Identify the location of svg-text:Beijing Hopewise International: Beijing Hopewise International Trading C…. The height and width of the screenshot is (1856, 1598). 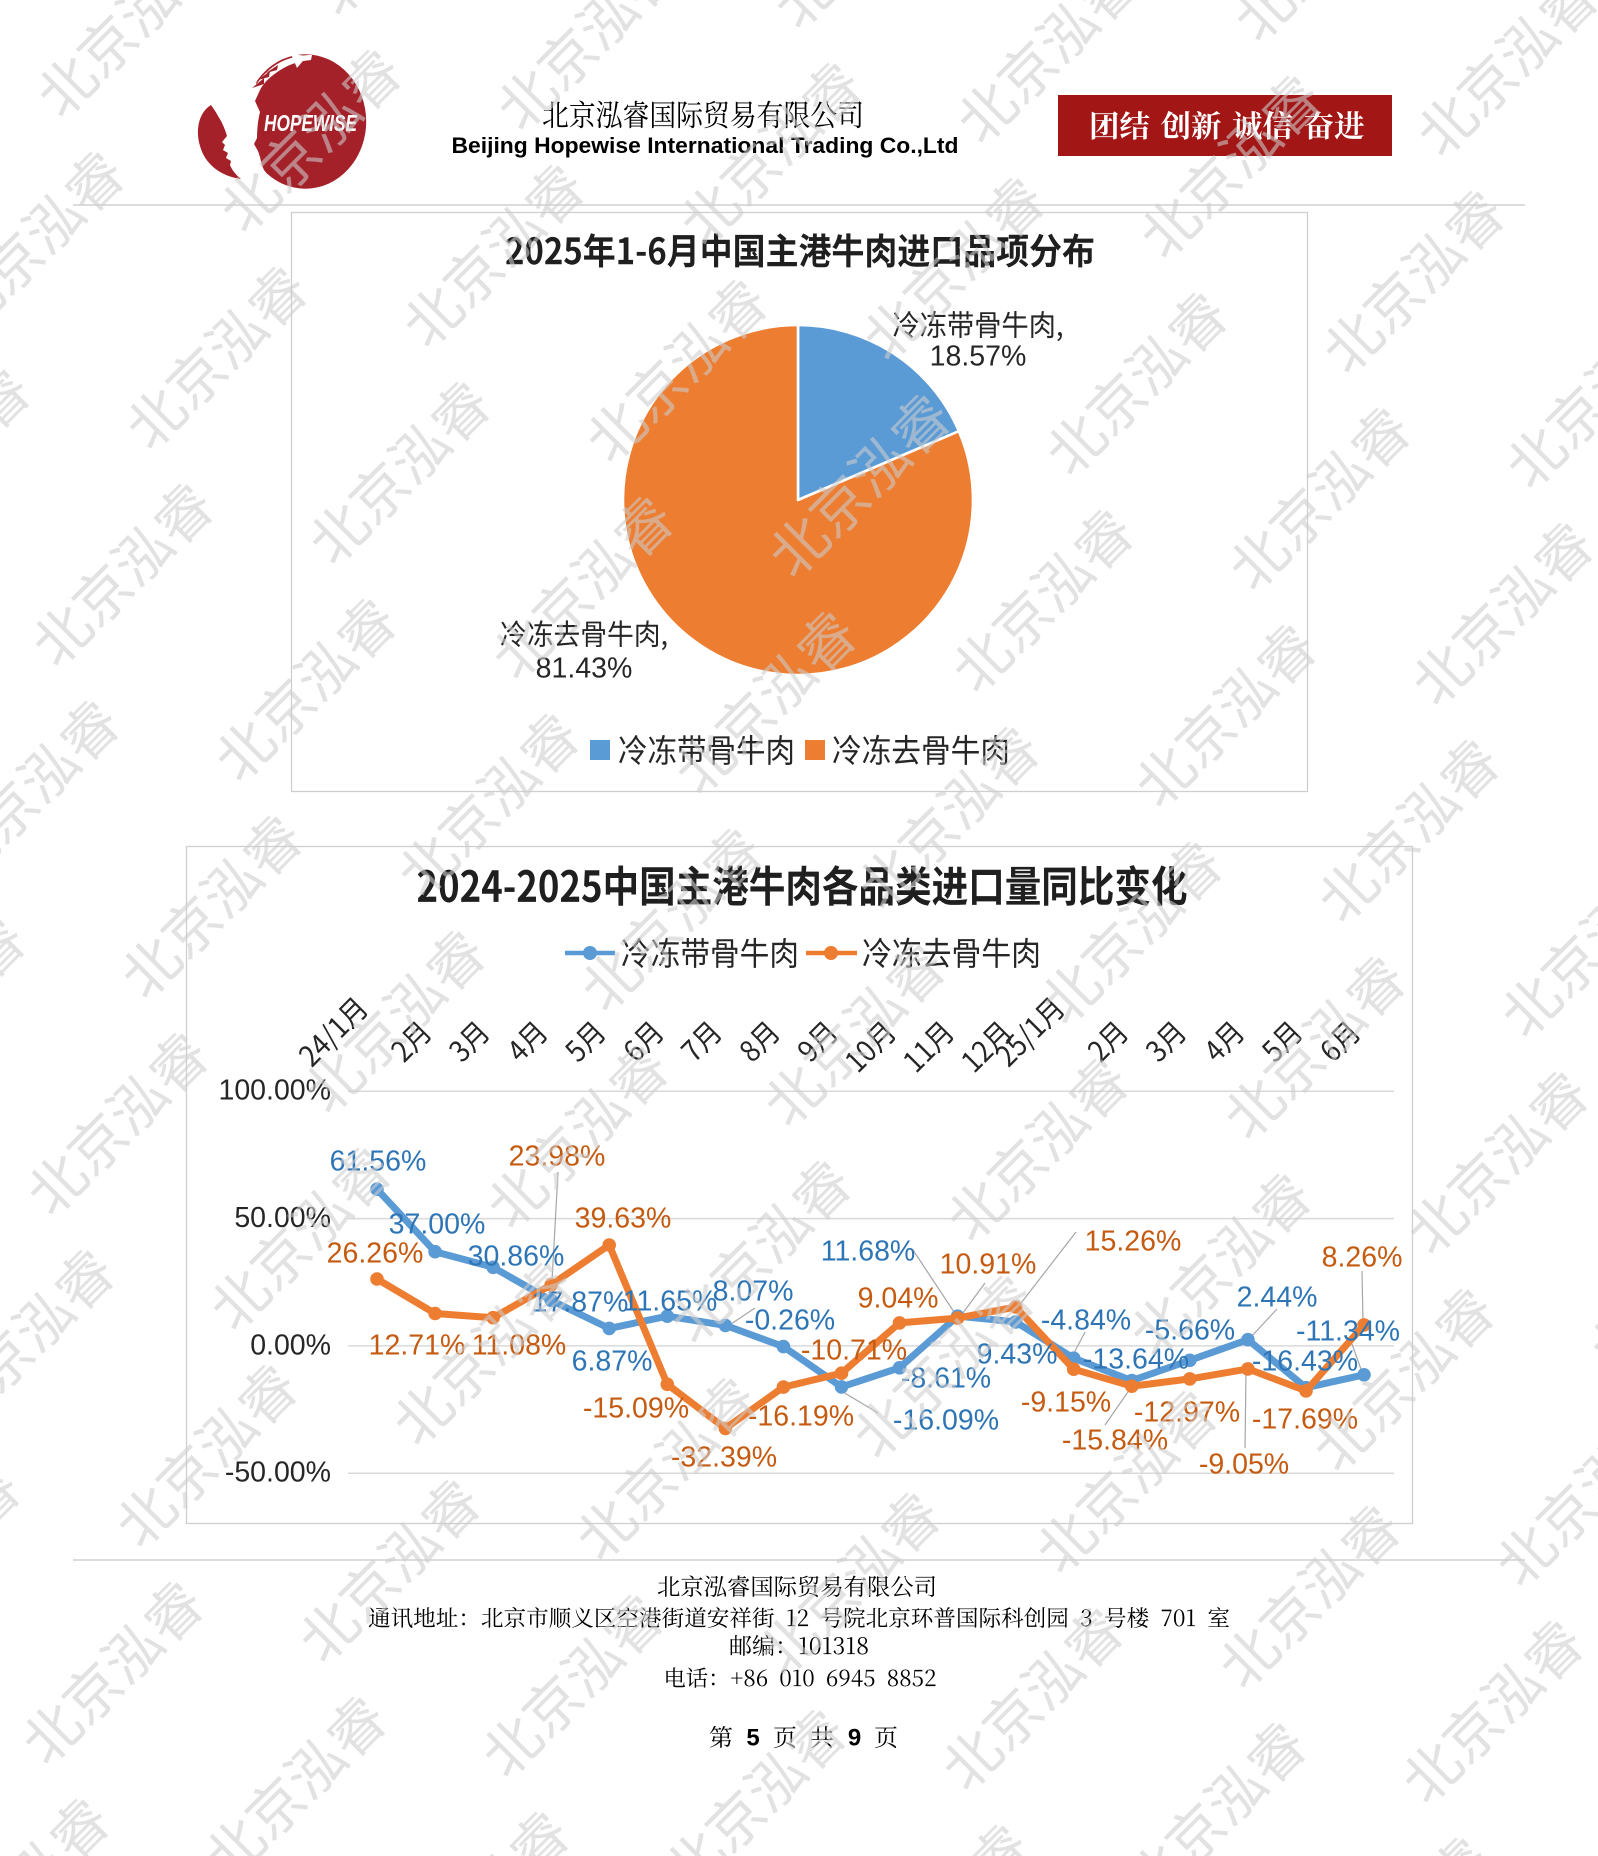
(705, 145).